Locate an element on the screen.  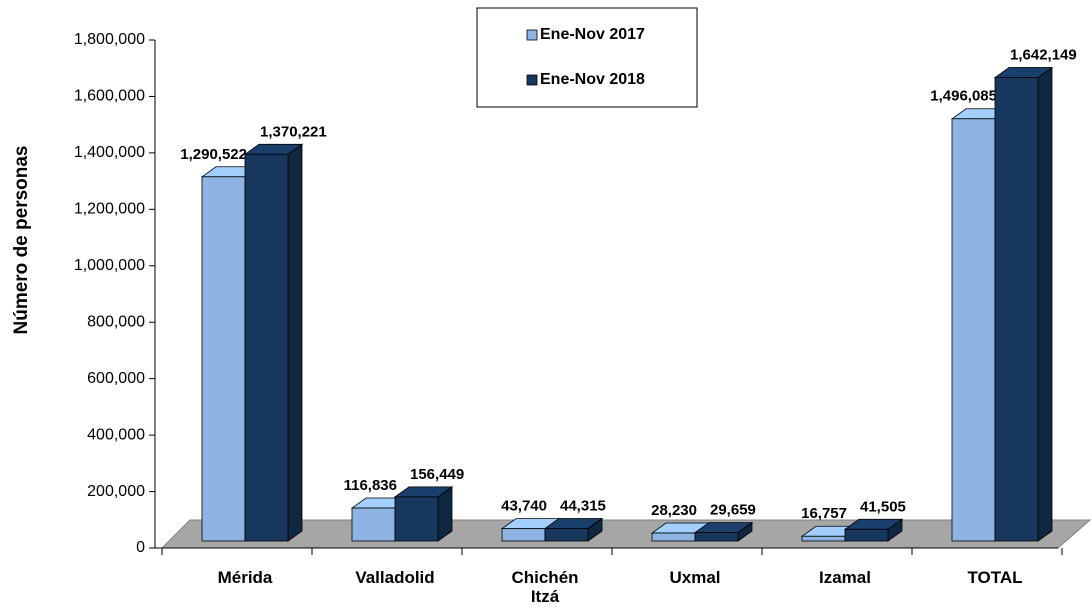
data-label: 29,659 is located at coordinates (733, 510).